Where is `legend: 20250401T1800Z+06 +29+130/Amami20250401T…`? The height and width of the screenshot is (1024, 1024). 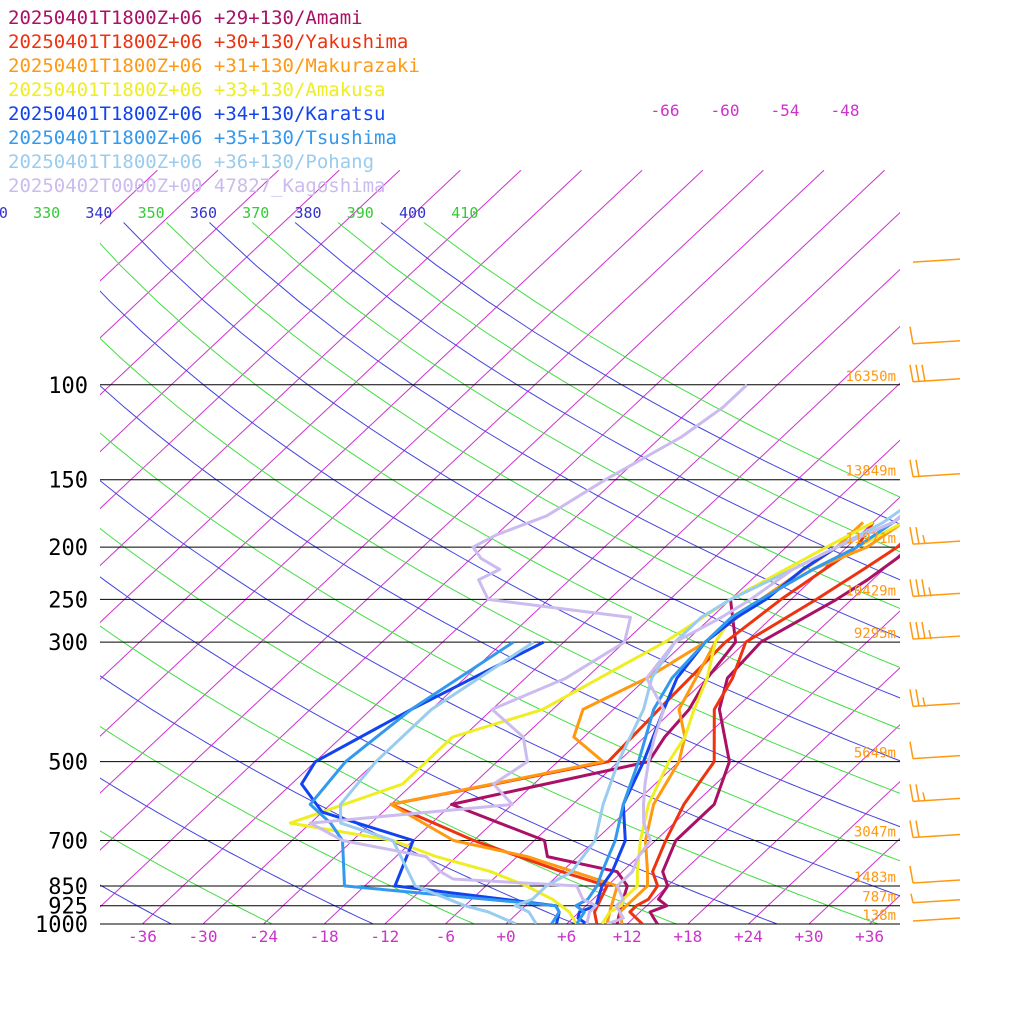 legend: 20250401T1800Z+06 +29+130/Amami20250401T… is located at coordinates (214, 102).